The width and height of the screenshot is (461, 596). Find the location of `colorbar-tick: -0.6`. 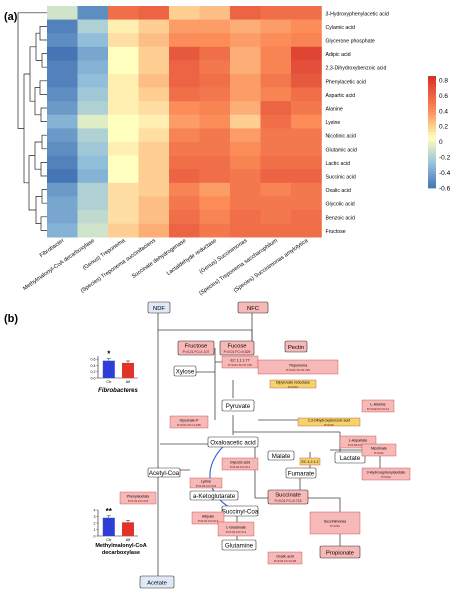

colorbar-tick: -0.6 is located at coordinates (445, 189).